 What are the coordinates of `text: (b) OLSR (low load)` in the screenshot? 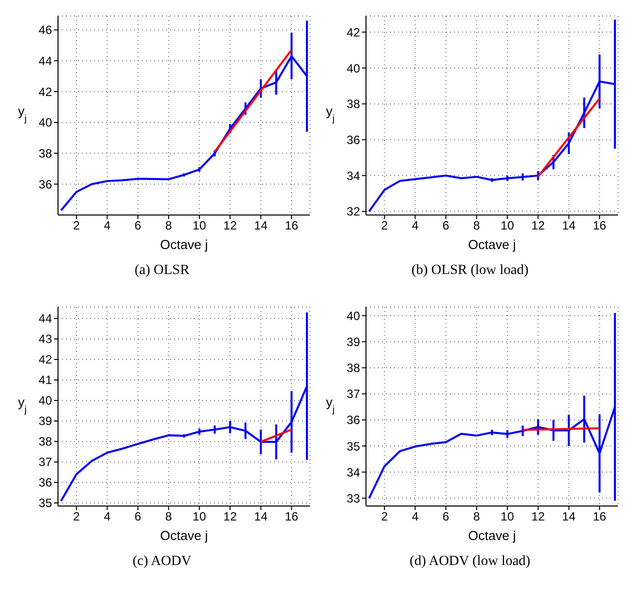 It's located at (470, 271).